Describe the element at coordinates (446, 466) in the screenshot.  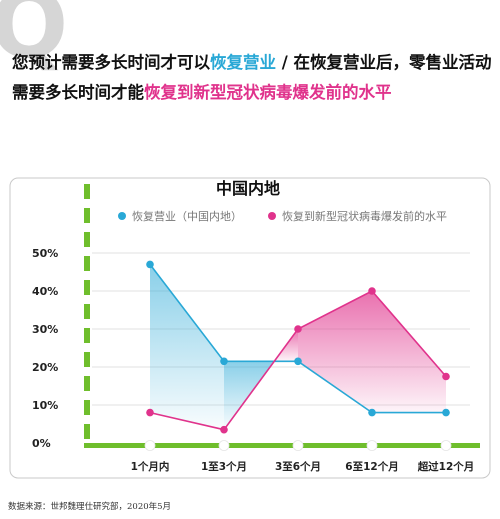
I see `x-tick-label: 超过12个月` at that location.